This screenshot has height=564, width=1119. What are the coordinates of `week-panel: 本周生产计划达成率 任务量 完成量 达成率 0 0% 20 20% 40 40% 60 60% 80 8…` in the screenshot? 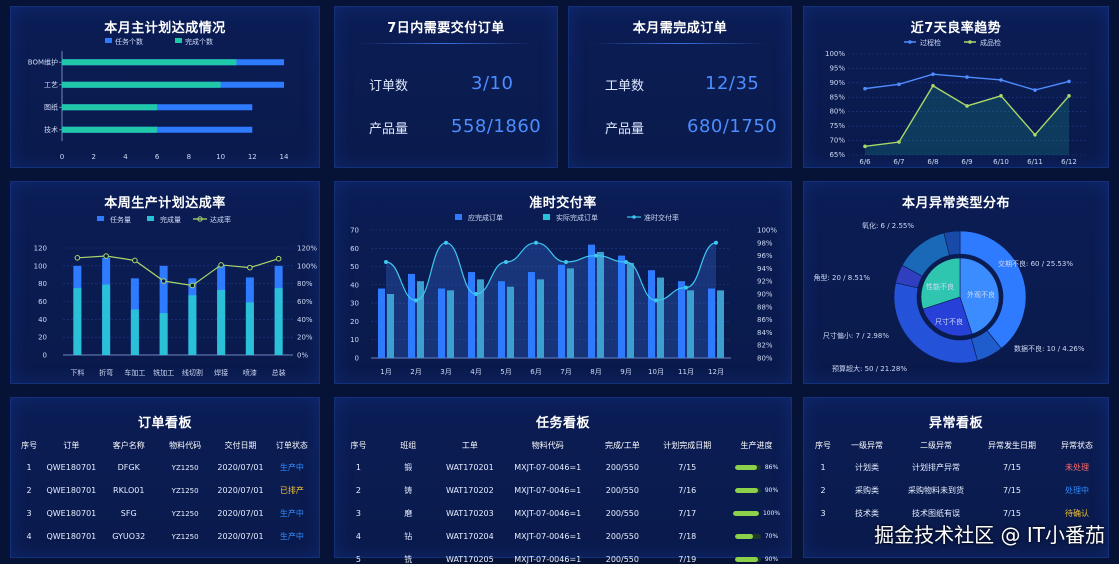 It's located at (165, 282).